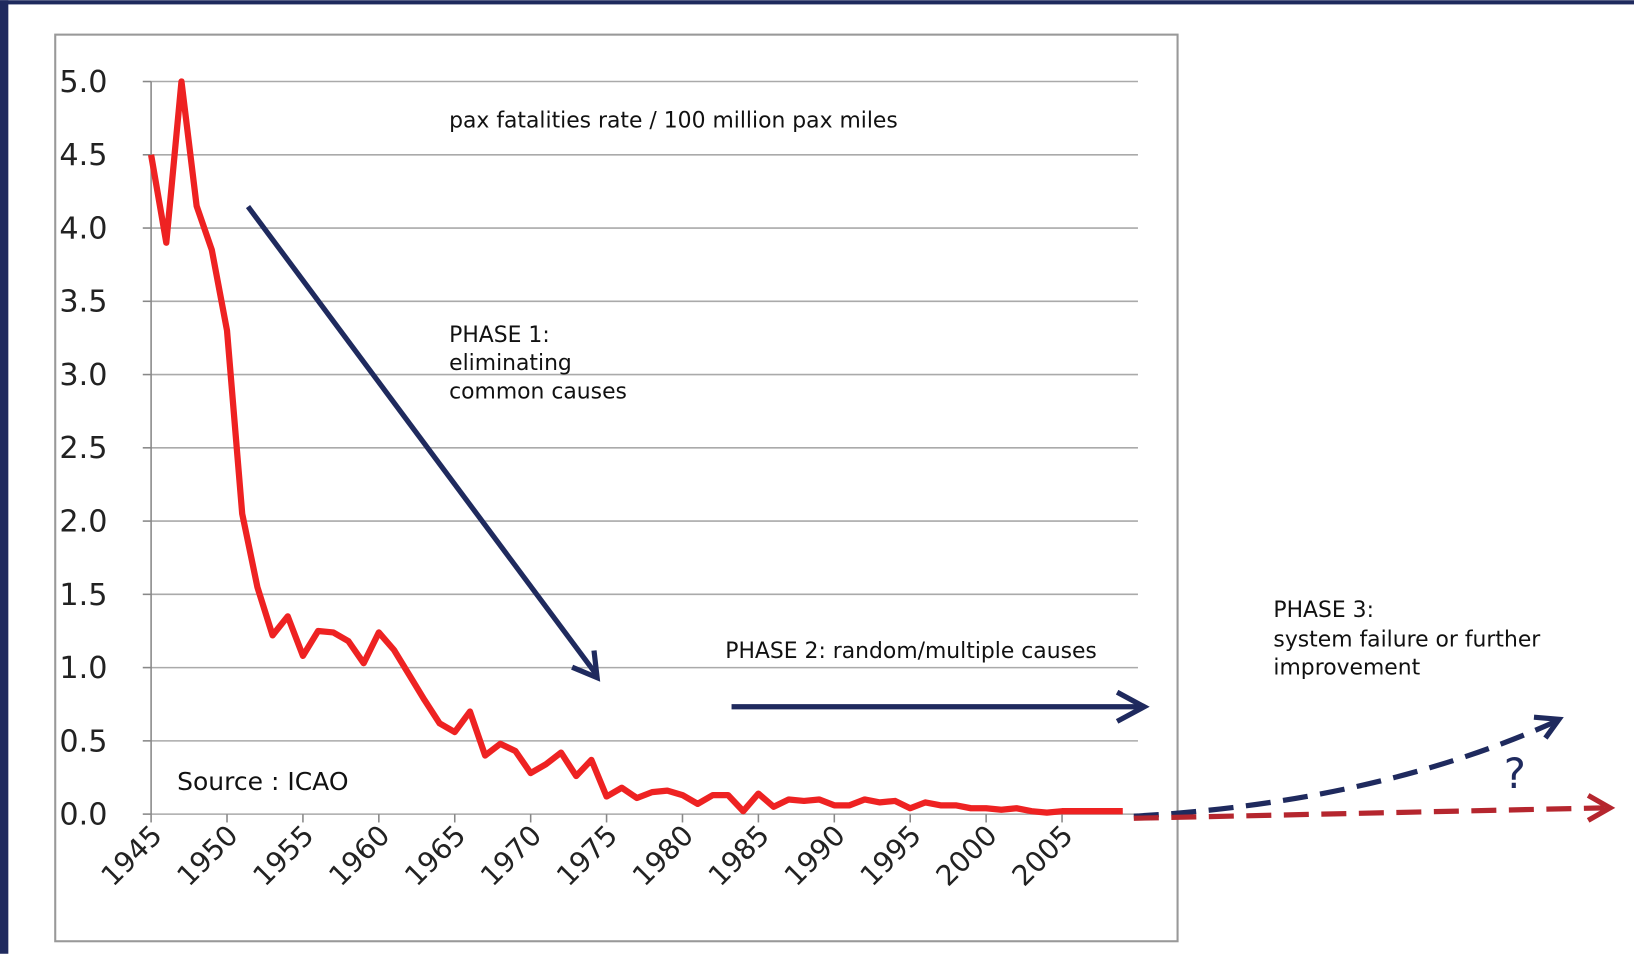 Image resolution: width=1634 pixels, height=954 pixels. Describe the element at coordinates (83, 522) in the screenshot. I see `y-tick-label: 2.0` at that location.